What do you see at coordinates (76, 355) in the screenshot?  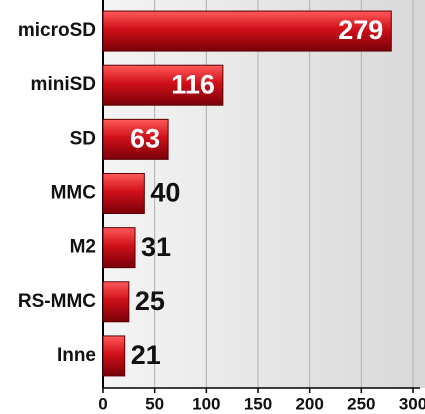 I see `y-tick-label: Inne` at bounding box center [76, 355].